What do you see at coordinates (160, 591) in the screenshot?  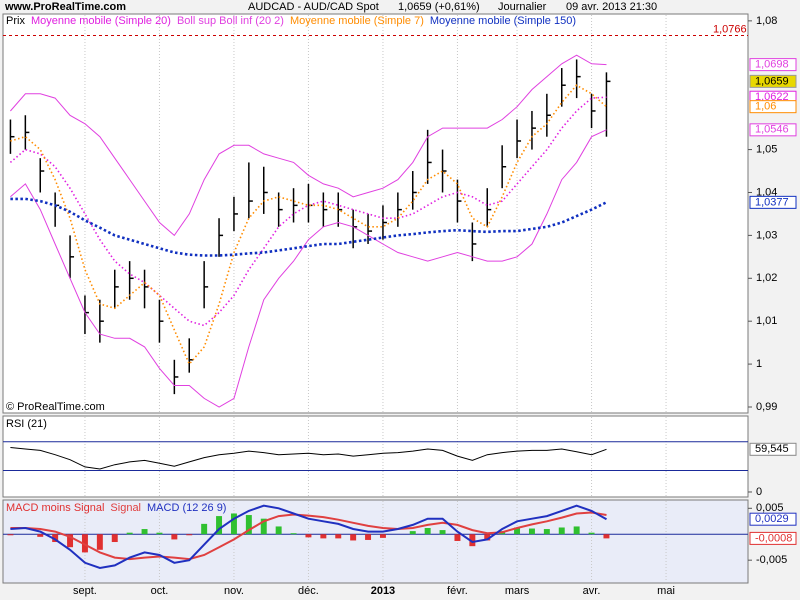 I see `x-tick-label: oct.` at bounding box center [160, 591].